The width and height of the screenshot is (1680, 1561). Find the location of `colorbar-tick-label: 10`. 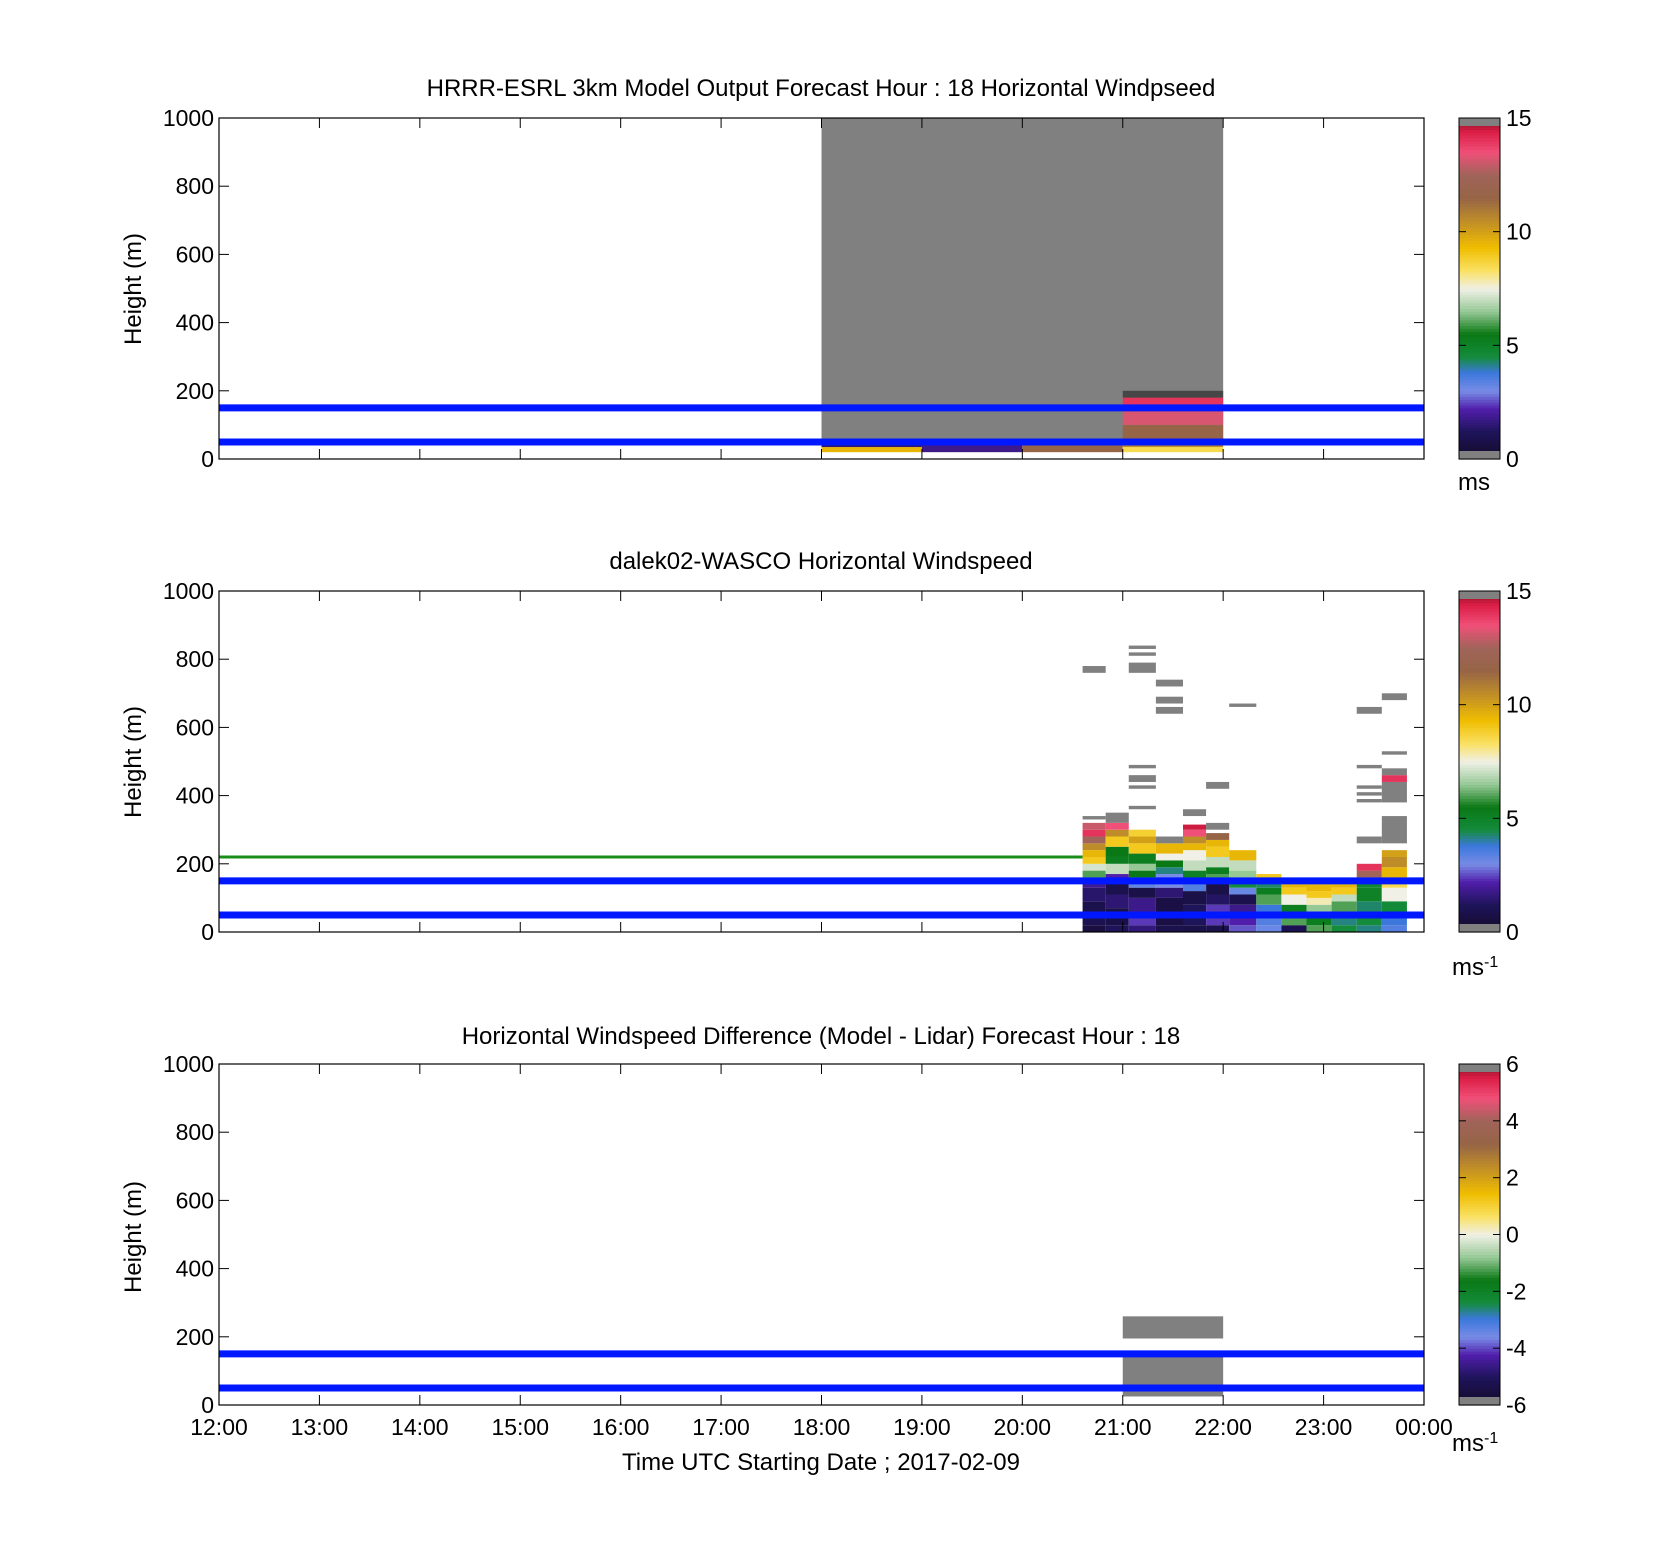

colorbar-tick-label: 10 is located at coordinates (1519, 705).